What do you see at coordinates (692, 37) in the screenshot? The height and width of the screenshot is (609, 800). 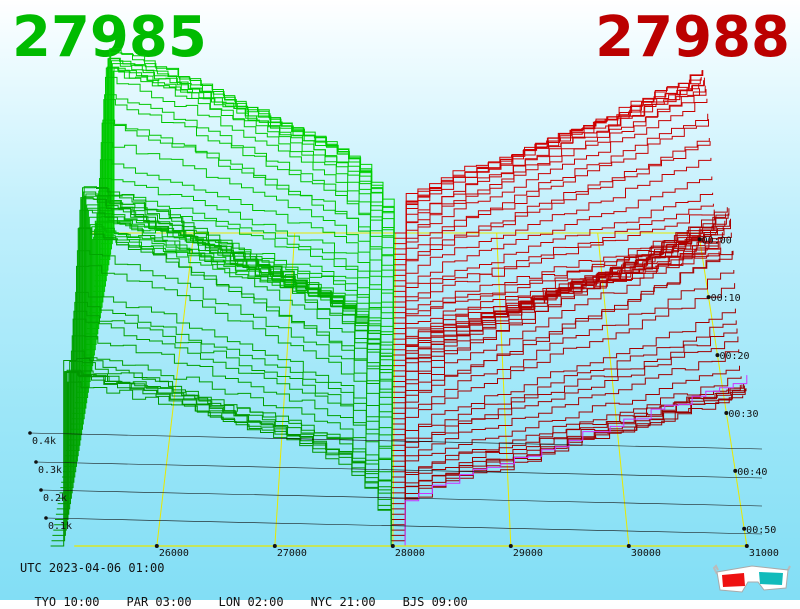 I see `best-ask-price: 27988` at bounding box center [692, 37].